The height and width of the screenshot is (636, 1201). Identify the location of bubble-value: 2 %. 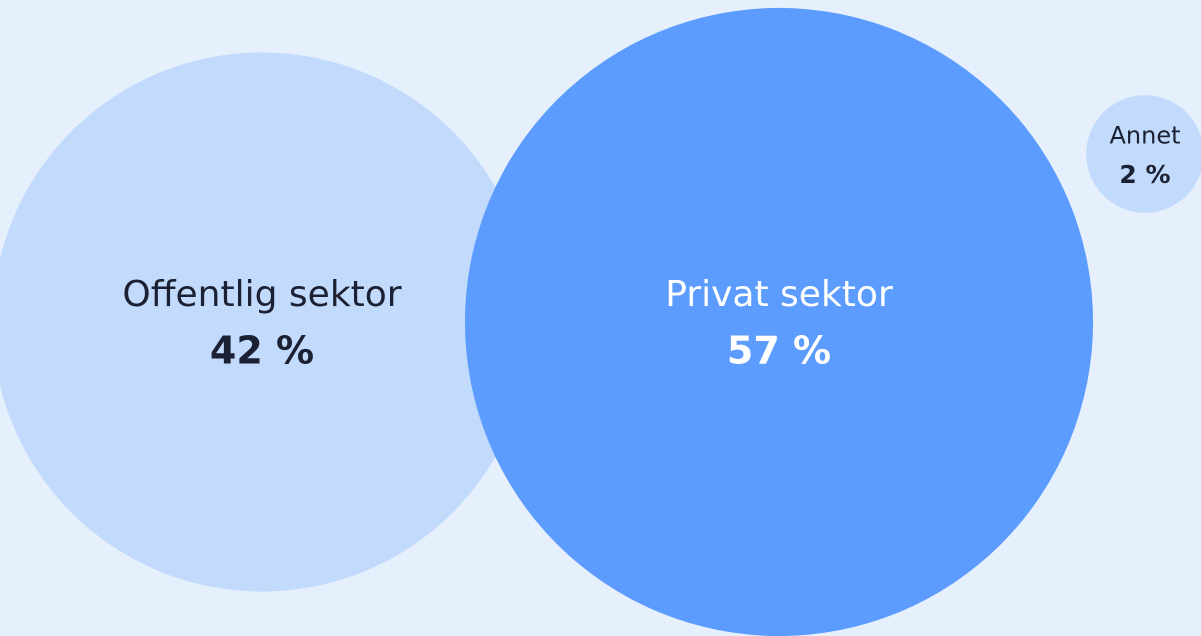
(1144, 174).